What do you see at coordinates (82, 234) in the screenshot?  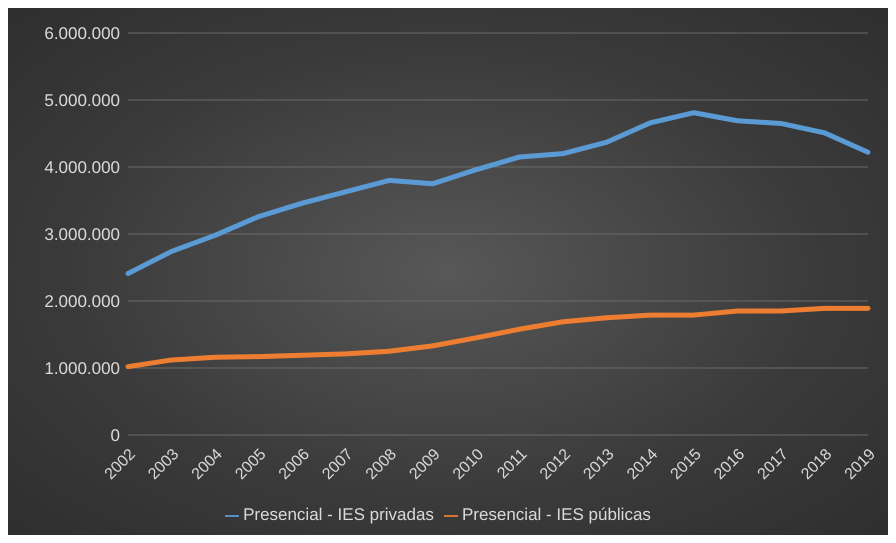 I see `y-tick-label: 3.000.000` at bounding box center [82, 234].